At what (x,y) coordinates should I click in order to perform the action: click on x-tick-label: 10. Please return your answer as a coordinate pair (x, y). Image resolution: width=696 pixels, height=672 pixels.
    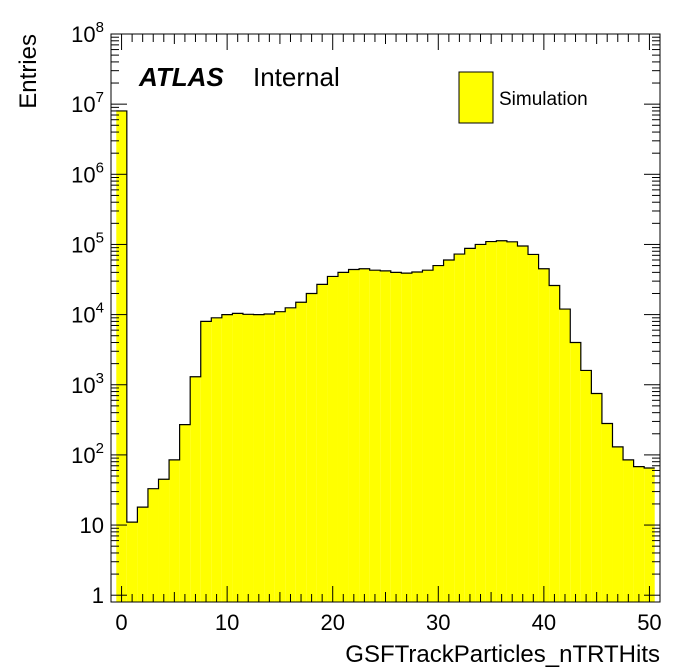
    Looking at the image, I should click on (227, 622).